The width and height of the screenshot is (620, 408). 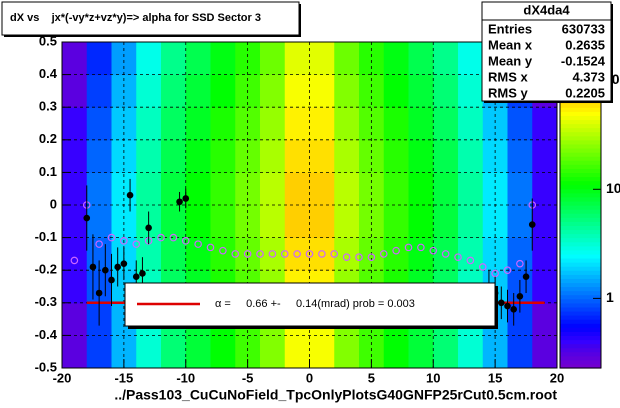 What do you see at coordinates (583, 60) in the screenshot?
I see `stats-value: -0.1524` at bounding box center [583, 60].